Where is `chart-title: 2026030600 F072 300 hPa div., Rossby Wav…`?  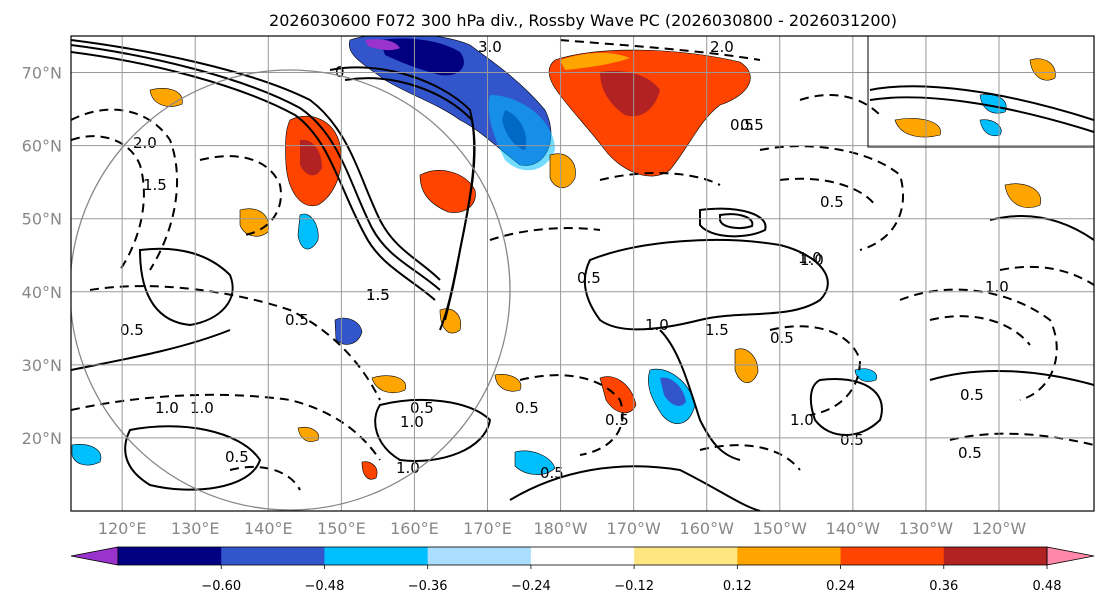
chart-title: 2026030600 F072 300 hPa div., Rossby Wav… is located at coordinates (583, 20).